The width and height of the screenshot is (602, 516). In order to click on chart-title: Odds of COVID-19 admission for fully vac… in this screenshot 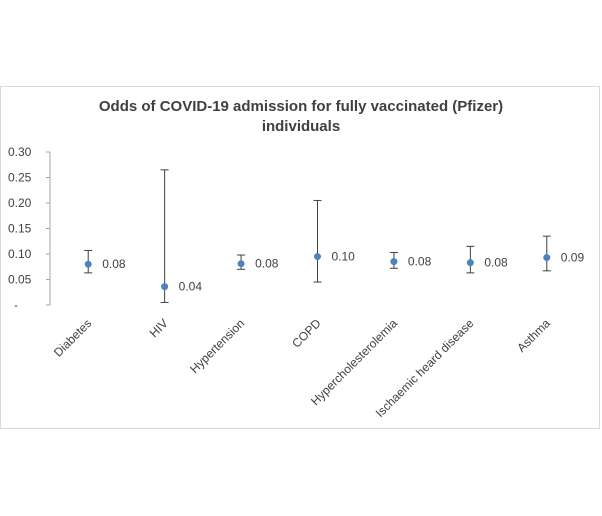, I will do `click(301, 117)`.